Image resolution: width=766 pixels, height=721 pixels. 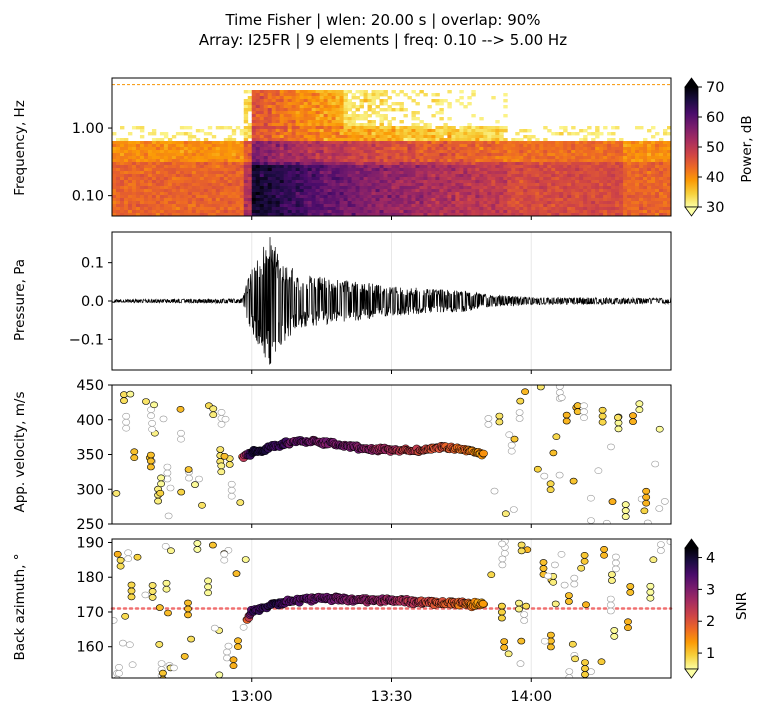 I want to click on velocity-ytick-1: 400, so click(x=90, y=421).